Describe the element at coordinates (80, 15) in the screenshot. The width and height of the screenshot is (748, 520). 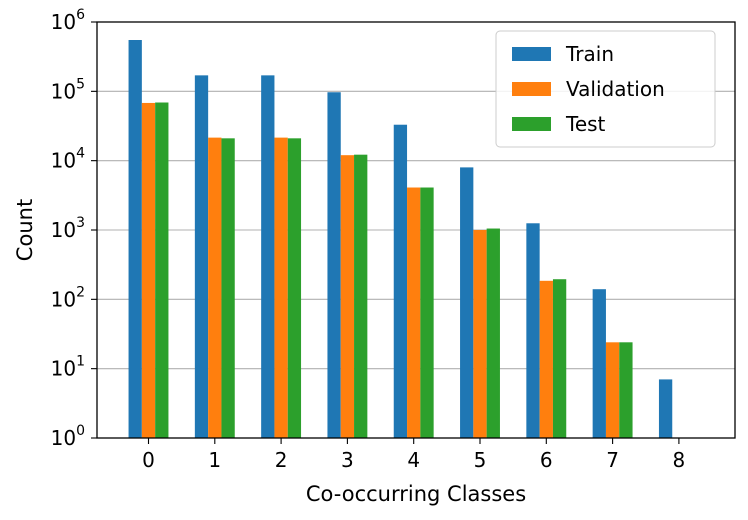
I see `y-tick-exponent: 6` at that location.